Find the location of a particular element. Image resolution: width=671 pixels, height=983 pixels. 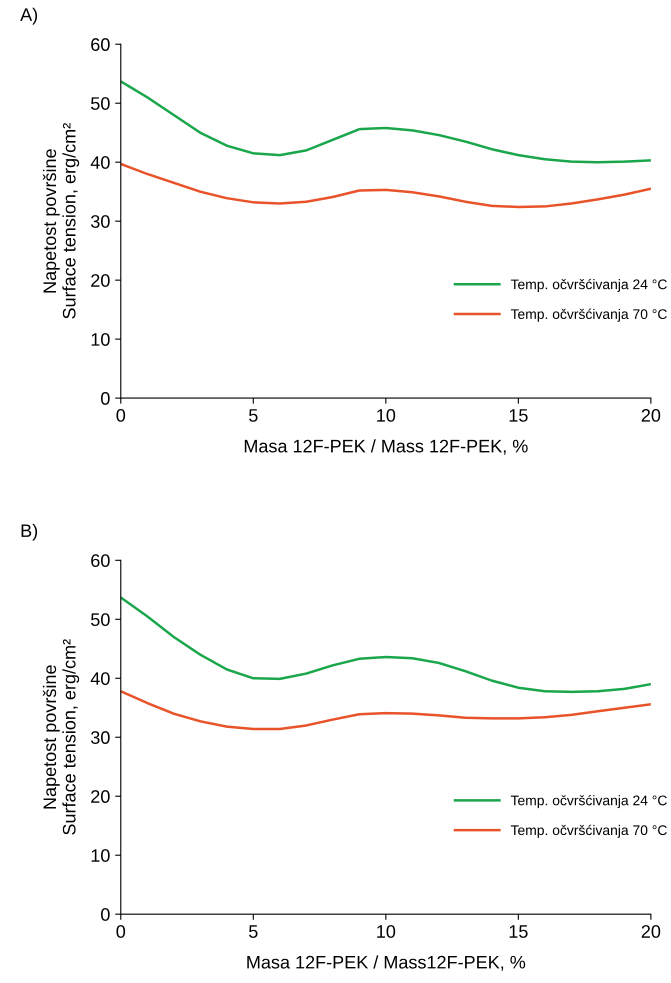

x-axis-title: Masa 12F-PEK / Mass 12F-PEK, % is located at coordinates (386, 447).